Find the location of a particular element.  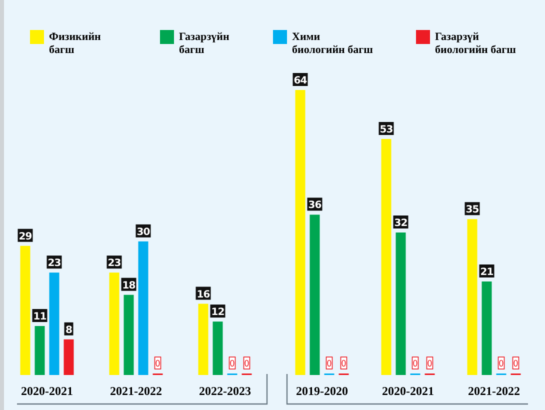

data-label: 21 is located at coordinates (487, 272).